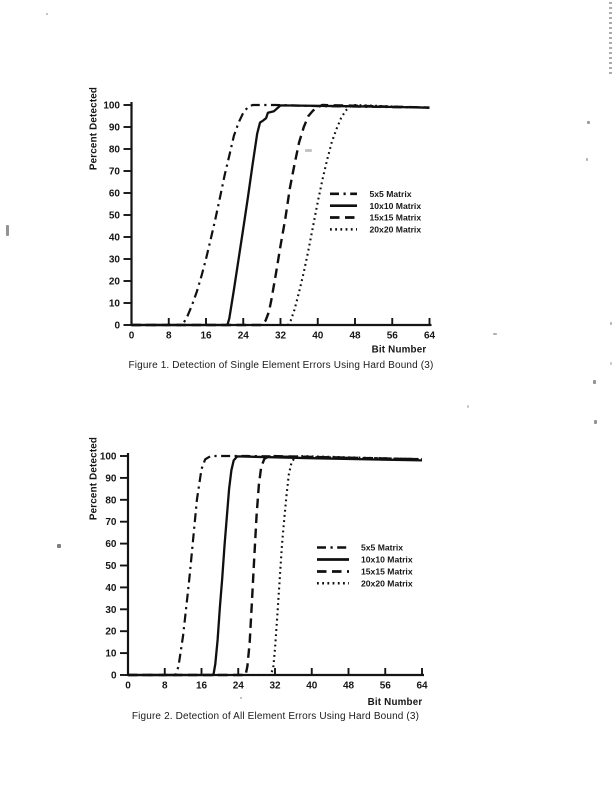  What do you see at coordinates (7, 230) in the screenshot?
I see `scan-artifact-smudge` at bounding box center [7, 230].